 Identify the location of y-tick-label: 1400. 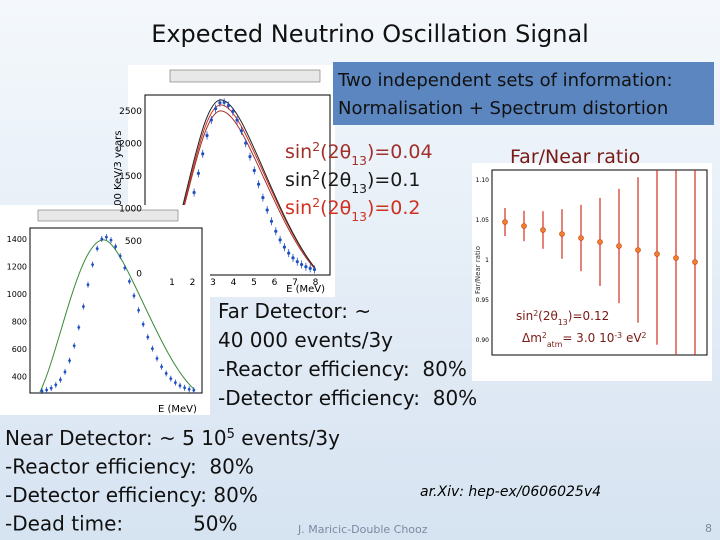
(17, 239).